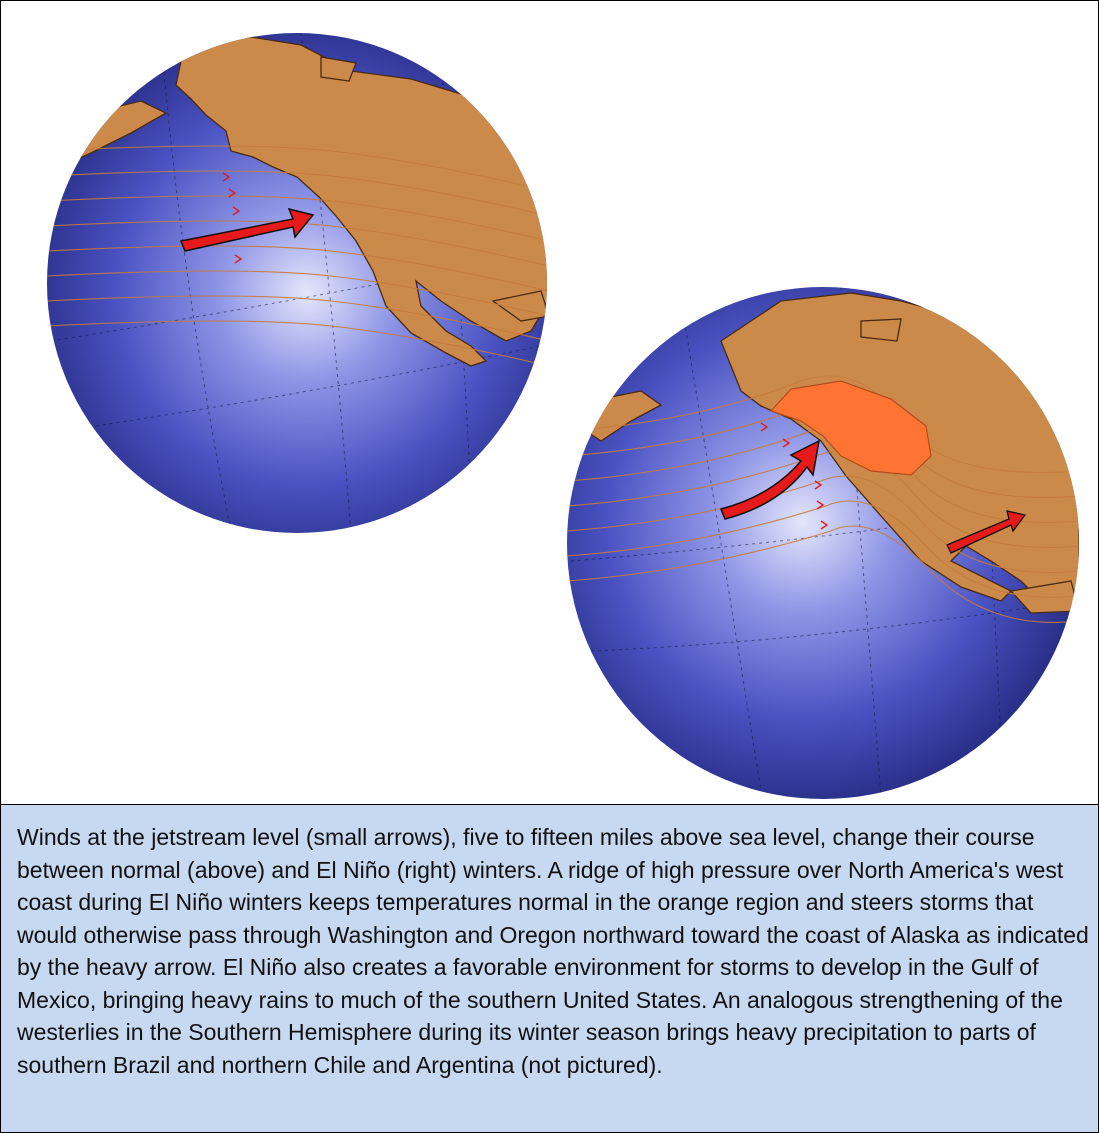 This screenshot has height=1133, width=1099. Describe the element at coordinates (986, 532) in the screenshot. I see `gulf-arrow` at that location.